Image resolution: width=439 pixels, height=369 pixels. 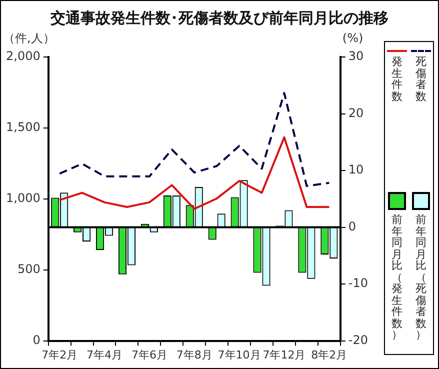 I want to click on x-tick-label: 7年12月, so click(x=284, y=355).